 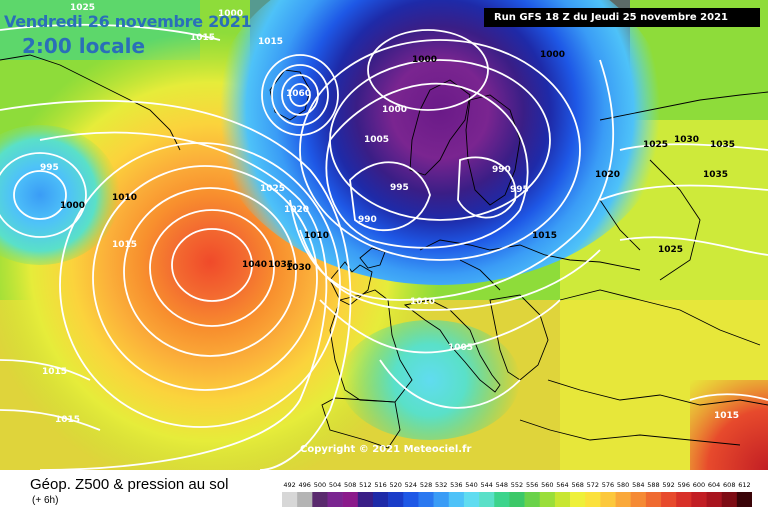 What do you see at coordinates (547, 485) in the screenshot?
I see `colorscale-tick-label: 560` at bounding box center [547, 485].